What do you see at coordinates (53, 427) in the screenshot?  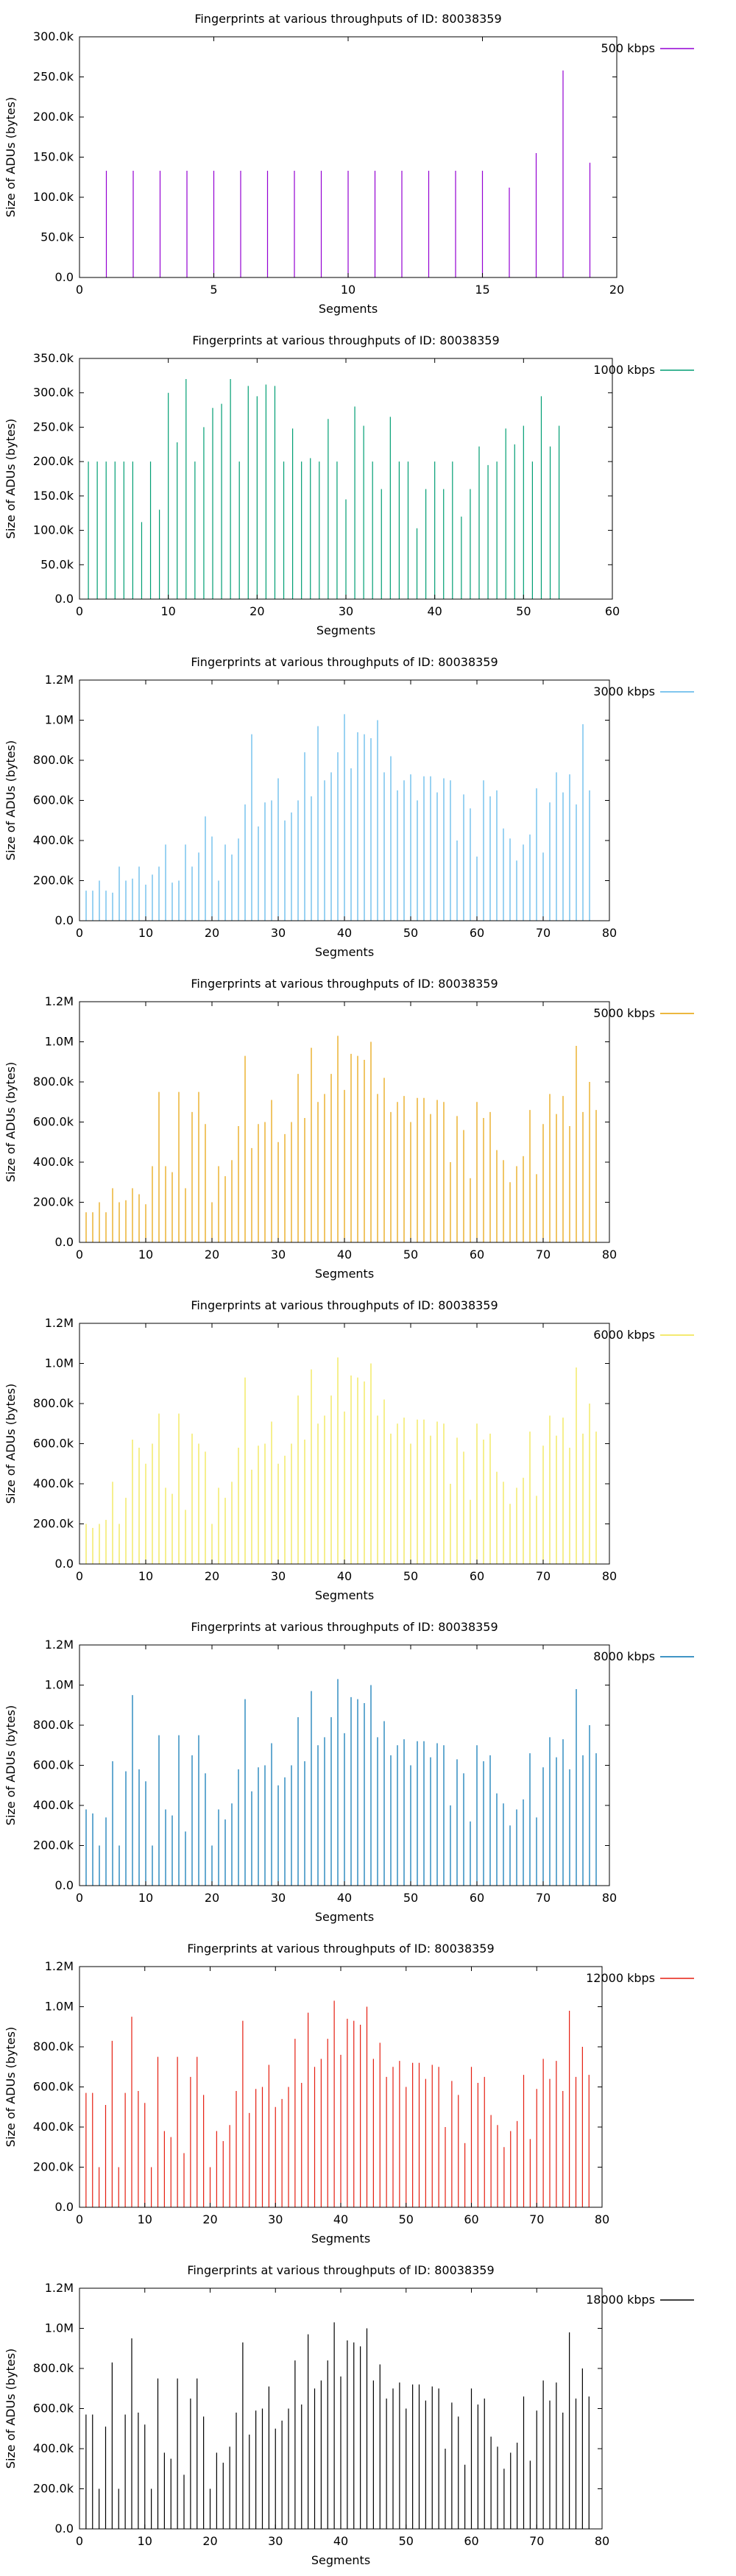 I see `y-tick-label: 250.0k` at bounding box center [53, 427].